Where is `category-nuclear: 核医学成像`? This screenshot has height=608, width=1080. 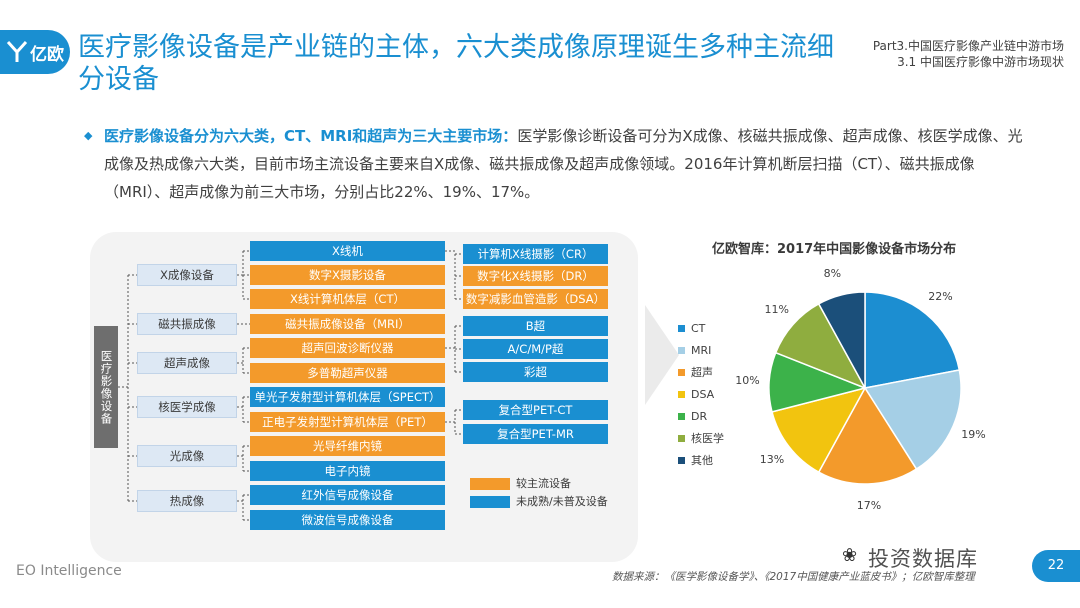
category-nuclear: 核医学成像 is located at coordinates (187, 407).